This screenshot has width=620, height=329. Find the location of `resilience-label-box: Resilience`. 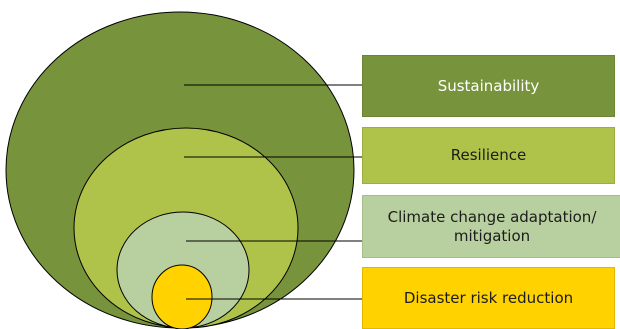

resilience-label-box: Resilience is located at coordinates (488, 155).